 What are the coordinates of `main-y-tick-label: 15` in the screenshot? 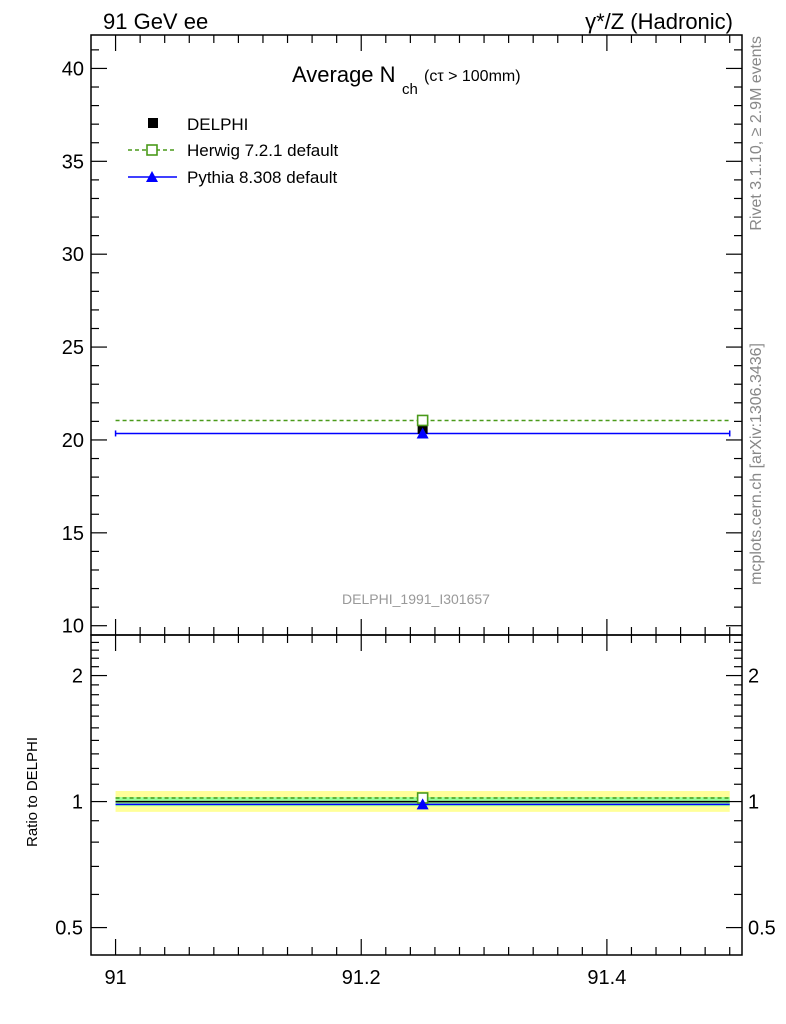 It's located at (73, 534).